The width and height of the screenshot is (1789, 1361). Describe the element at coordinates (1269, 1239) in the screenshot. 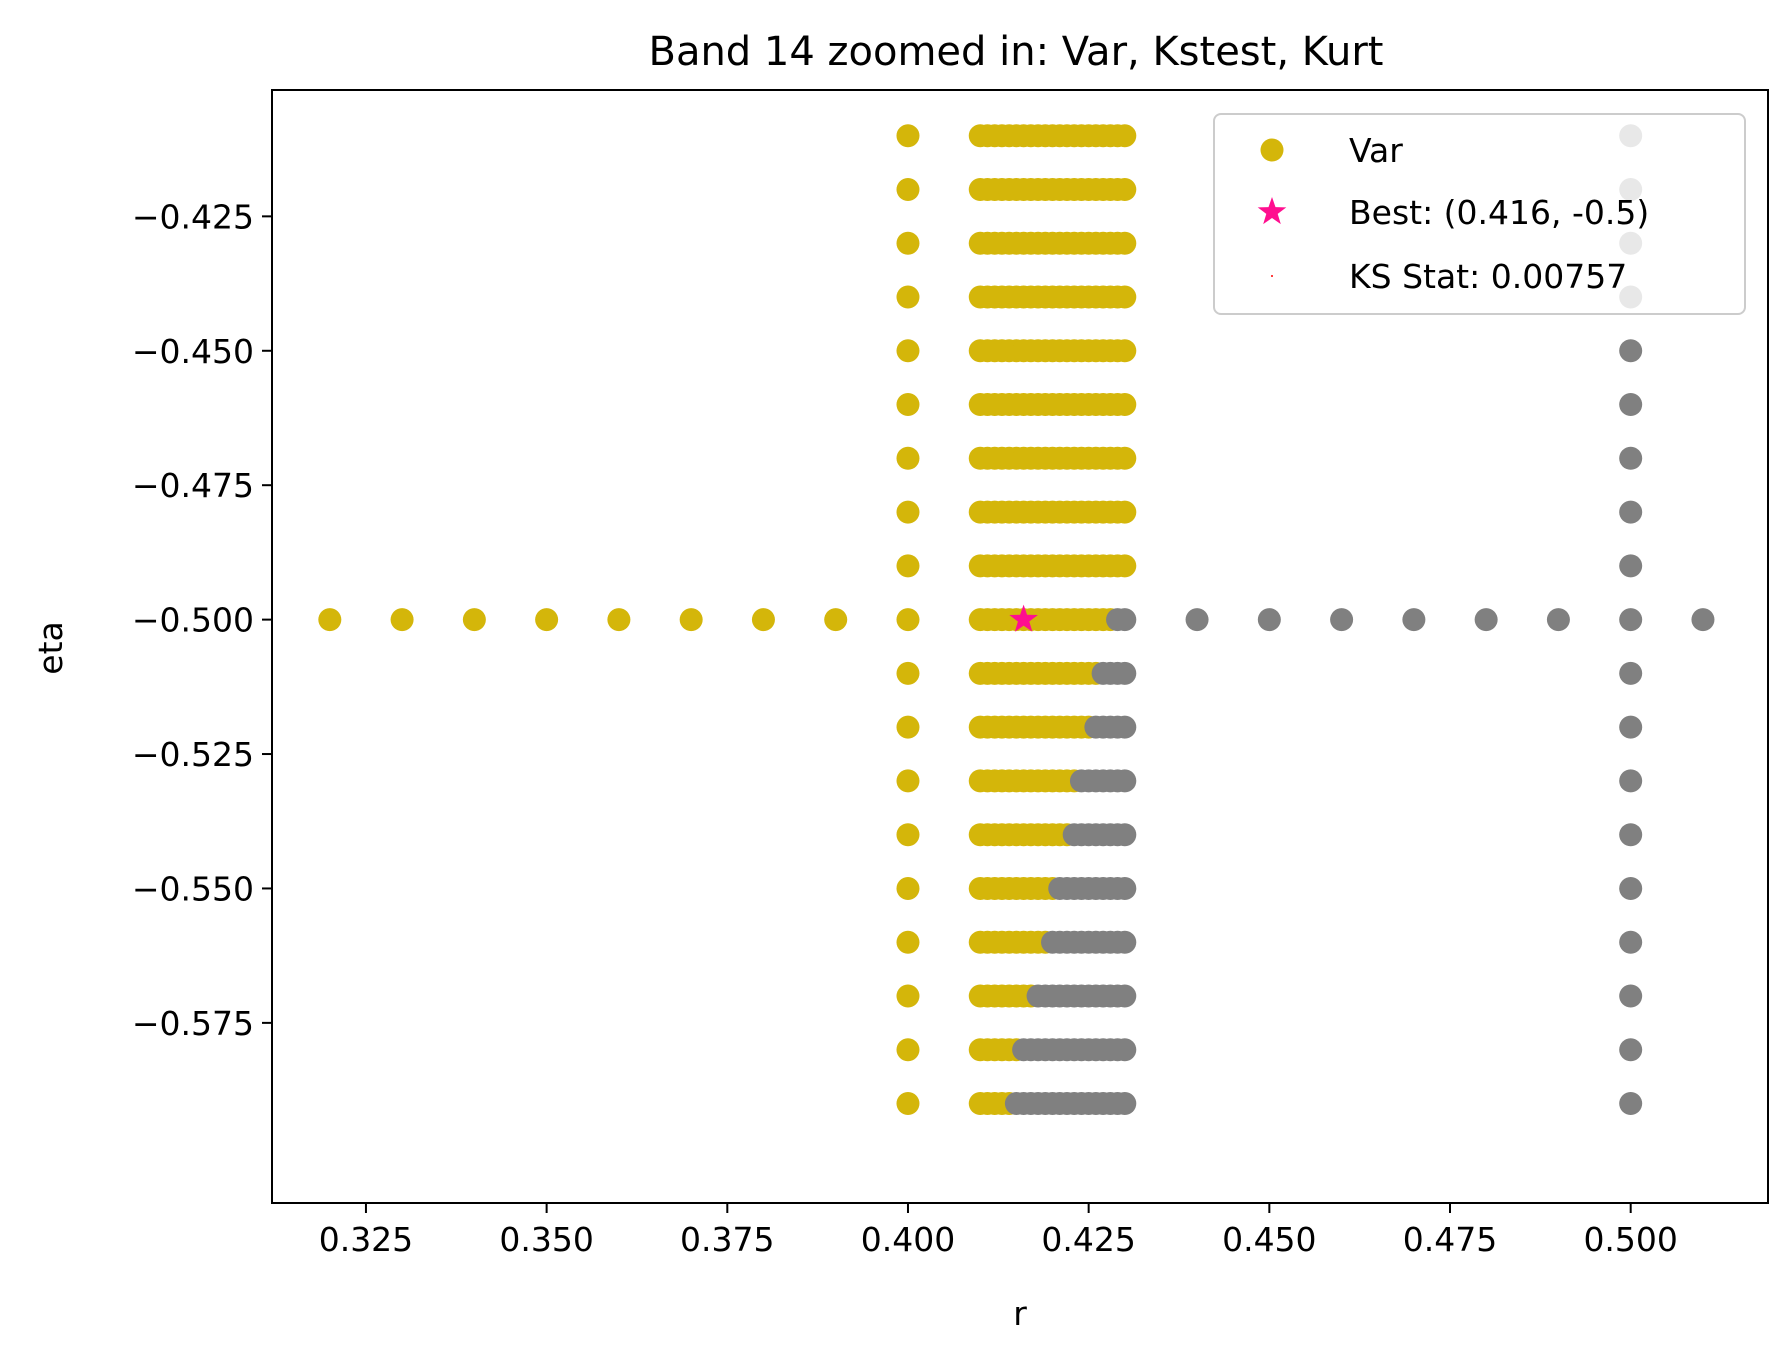

I see `x-tick-label: 0.450` at that location.